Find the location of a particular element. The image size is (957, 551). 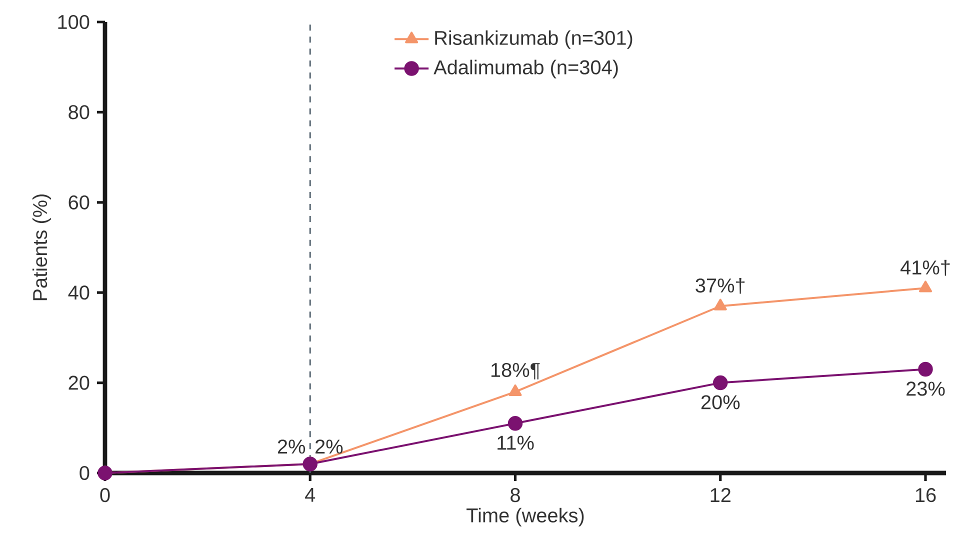

y-tick-label: 80 is located at coordinates (79, 112).